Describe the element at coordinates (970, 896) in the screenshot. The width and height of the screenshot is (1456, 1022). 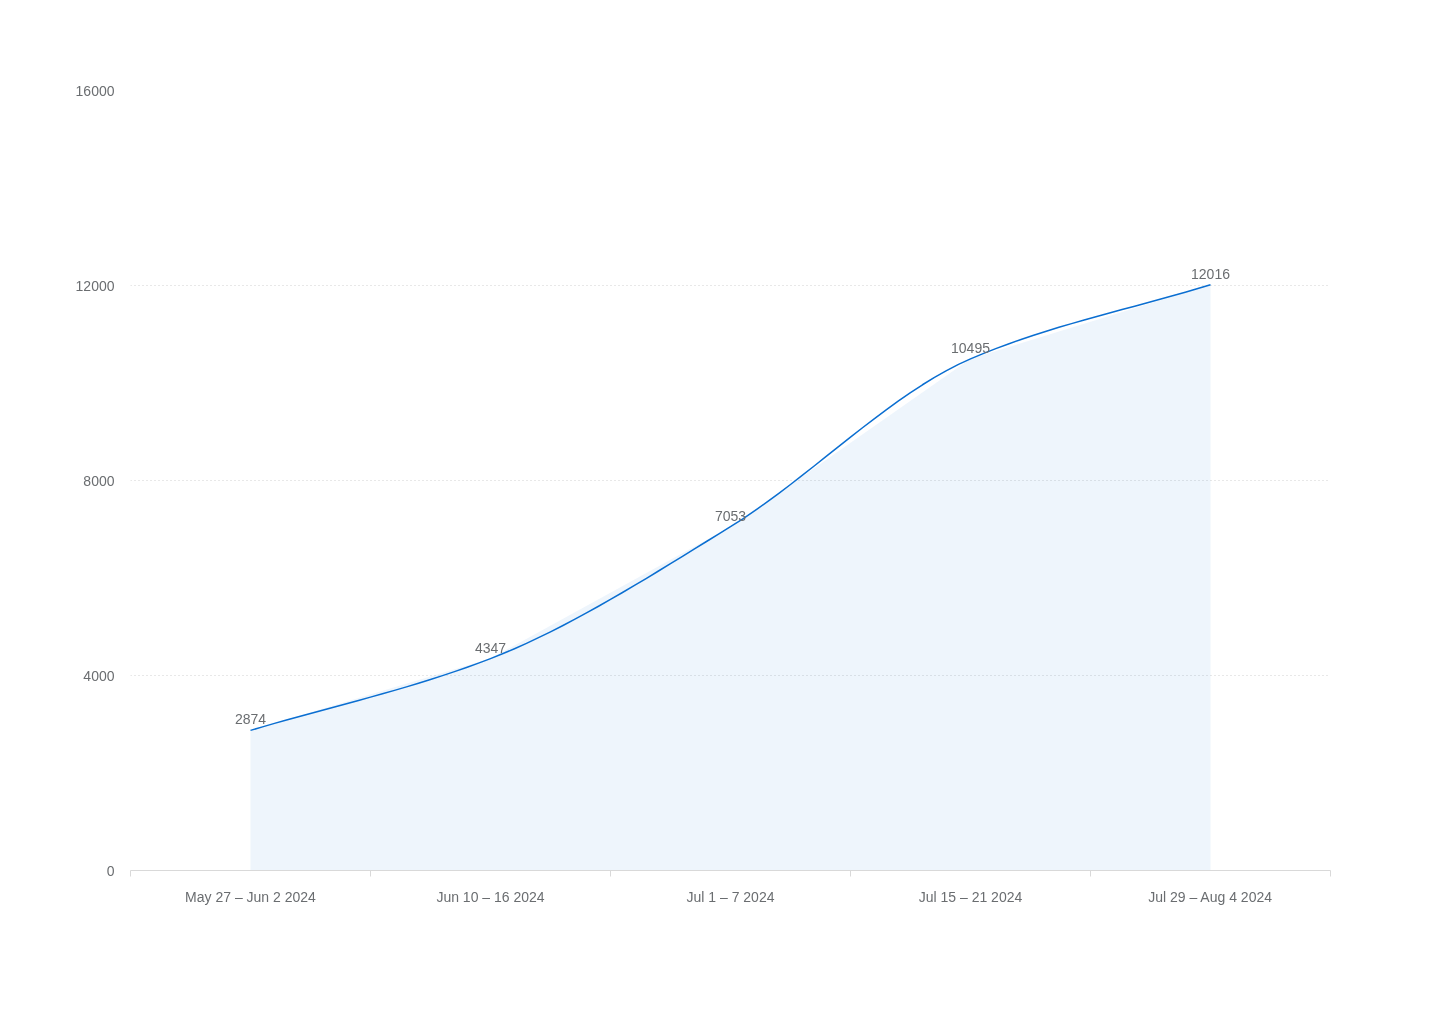
I see `x-tick-label: Jul 15 – 21 2024` at that location.